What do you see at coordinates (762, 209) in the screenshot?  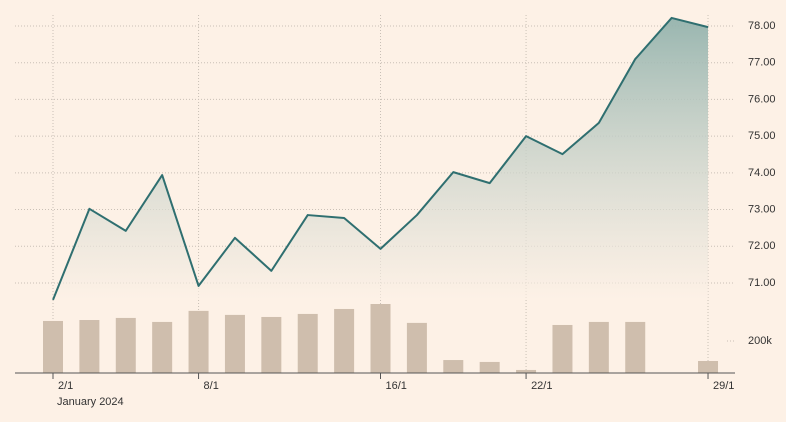 I see `y-tick-label: 73.00` at bounding box center [762, 209].